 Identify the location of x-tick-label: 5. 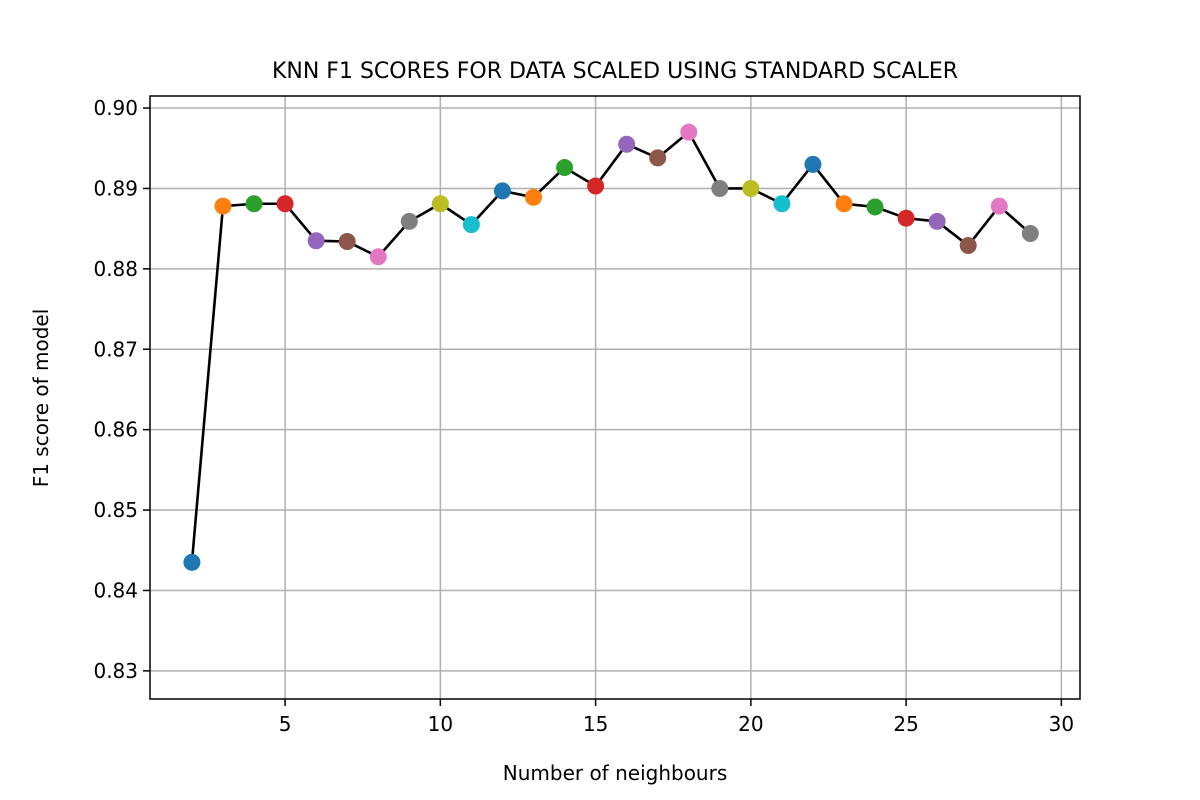
(285, 724).